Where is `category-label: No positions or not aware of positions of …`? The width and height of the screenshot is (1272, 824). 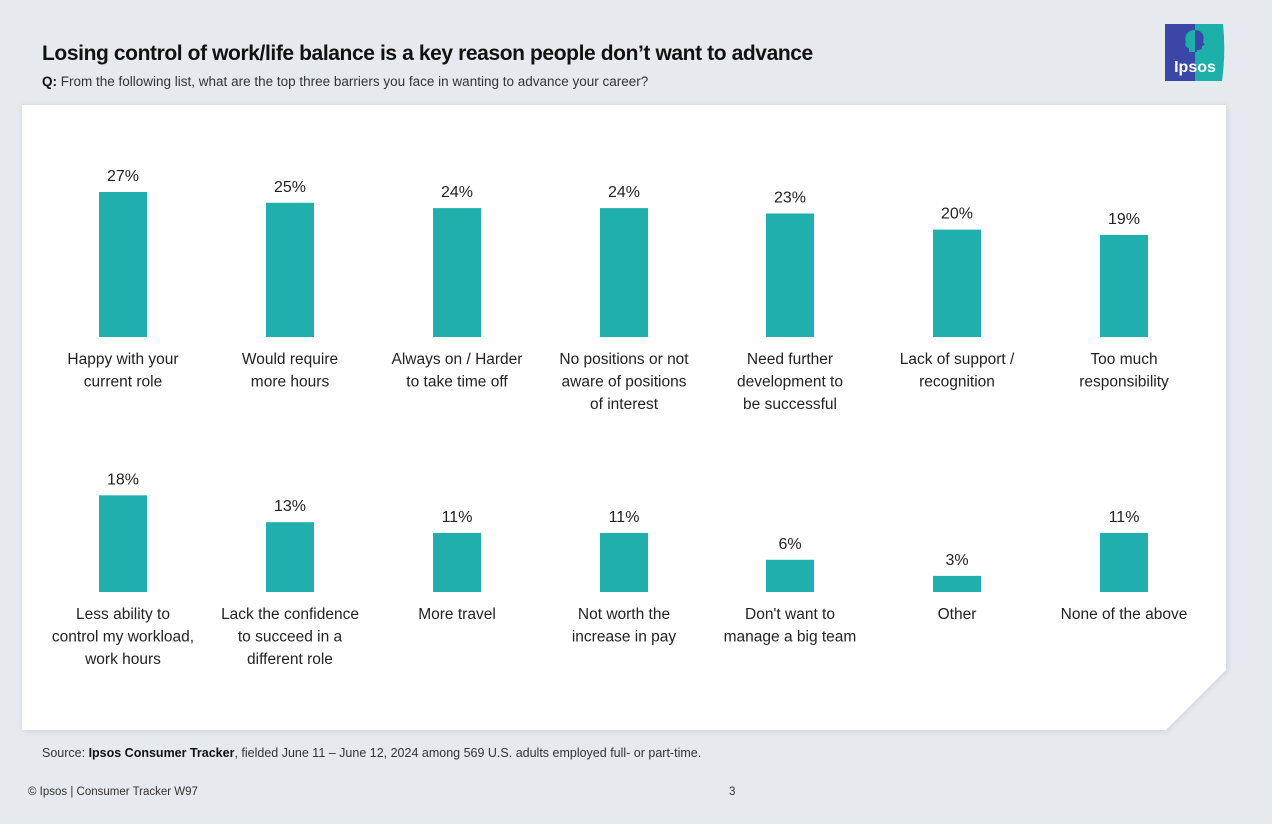 category-label: No positions or not aware of positions of … is located at coordinates (624, 382).